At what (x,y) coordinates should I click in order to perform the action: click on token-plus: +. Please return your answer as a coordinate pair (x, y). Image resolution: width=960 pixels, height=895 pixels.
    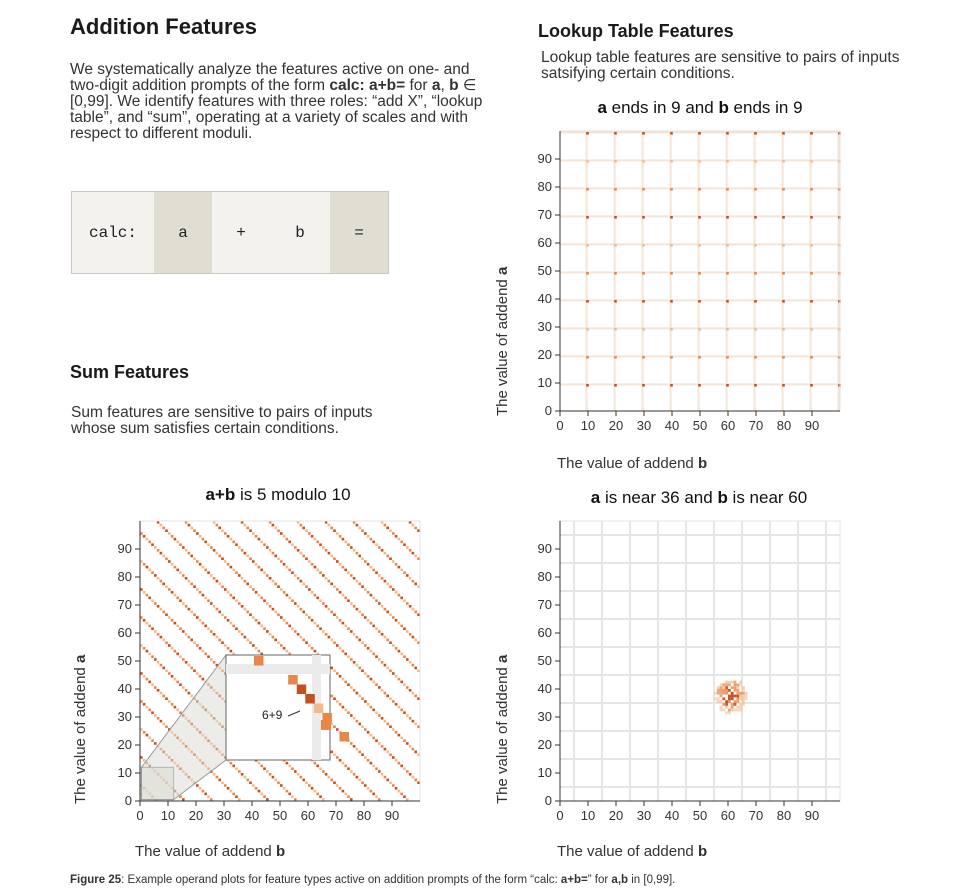
    Looking at the image, I should click on (241, 232).